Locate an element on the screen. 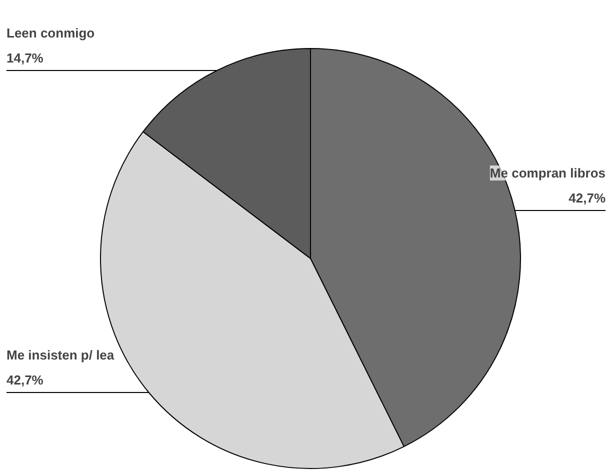 Image resolution: width=609 pixels, height=470 pixels. data-label: 14,7% is located at coordinates (25, 58).